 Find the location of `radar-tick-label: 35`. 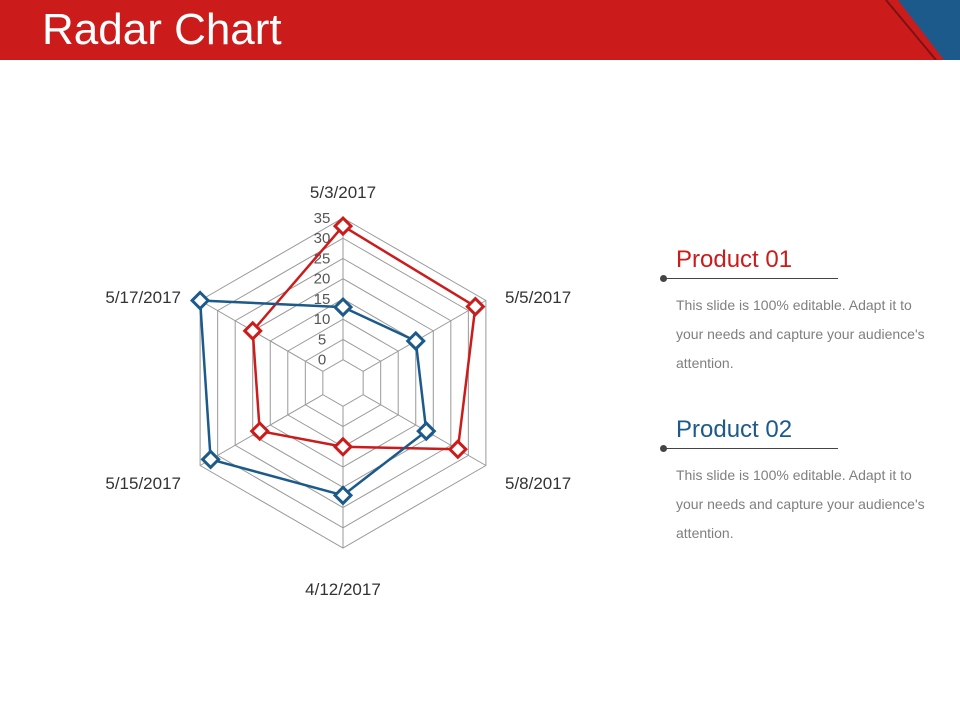

radar-tick-label: 35 is located at coordinates (322, 218).